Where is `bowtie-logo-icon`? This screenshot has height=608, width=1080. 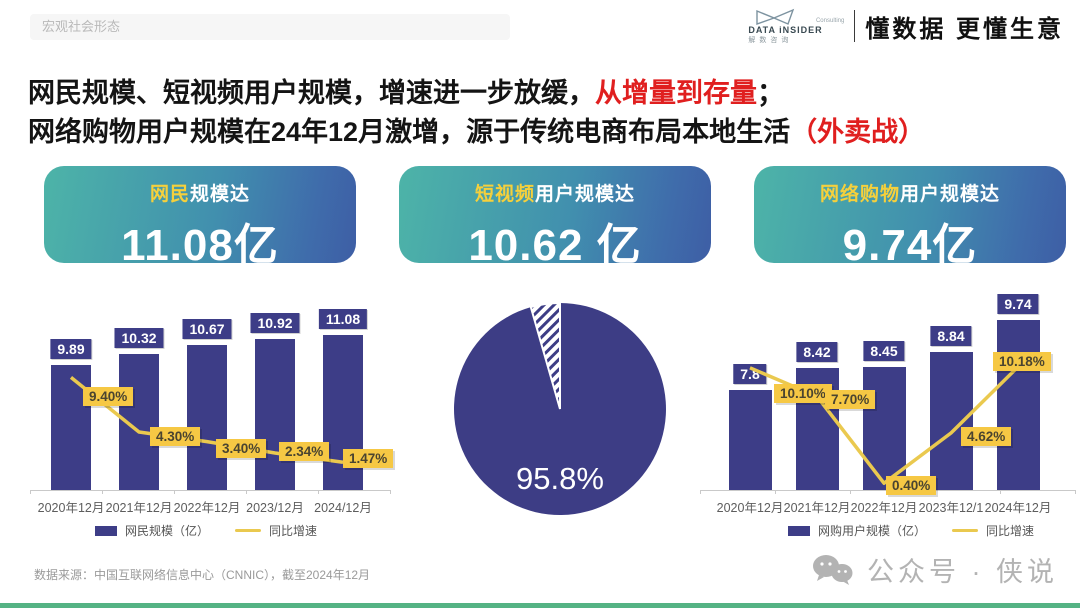
bowtie-logo-icon is located at coordinates (775, 16).